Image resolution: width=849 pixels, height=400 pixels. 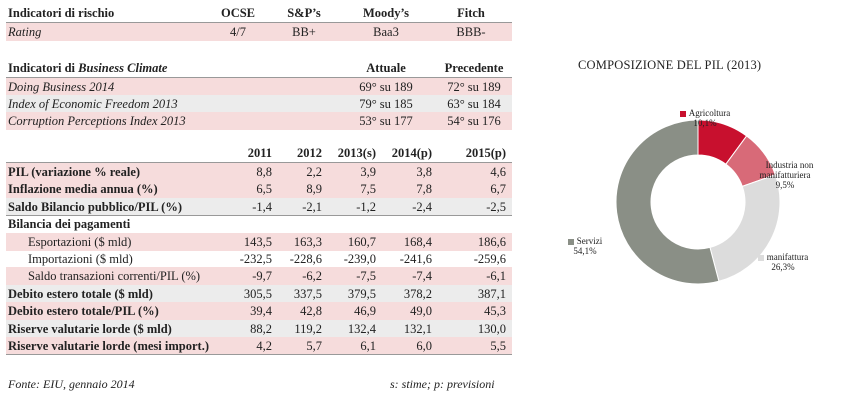 I want to click on macro-value: -241,6, so click(x=415, y=259).